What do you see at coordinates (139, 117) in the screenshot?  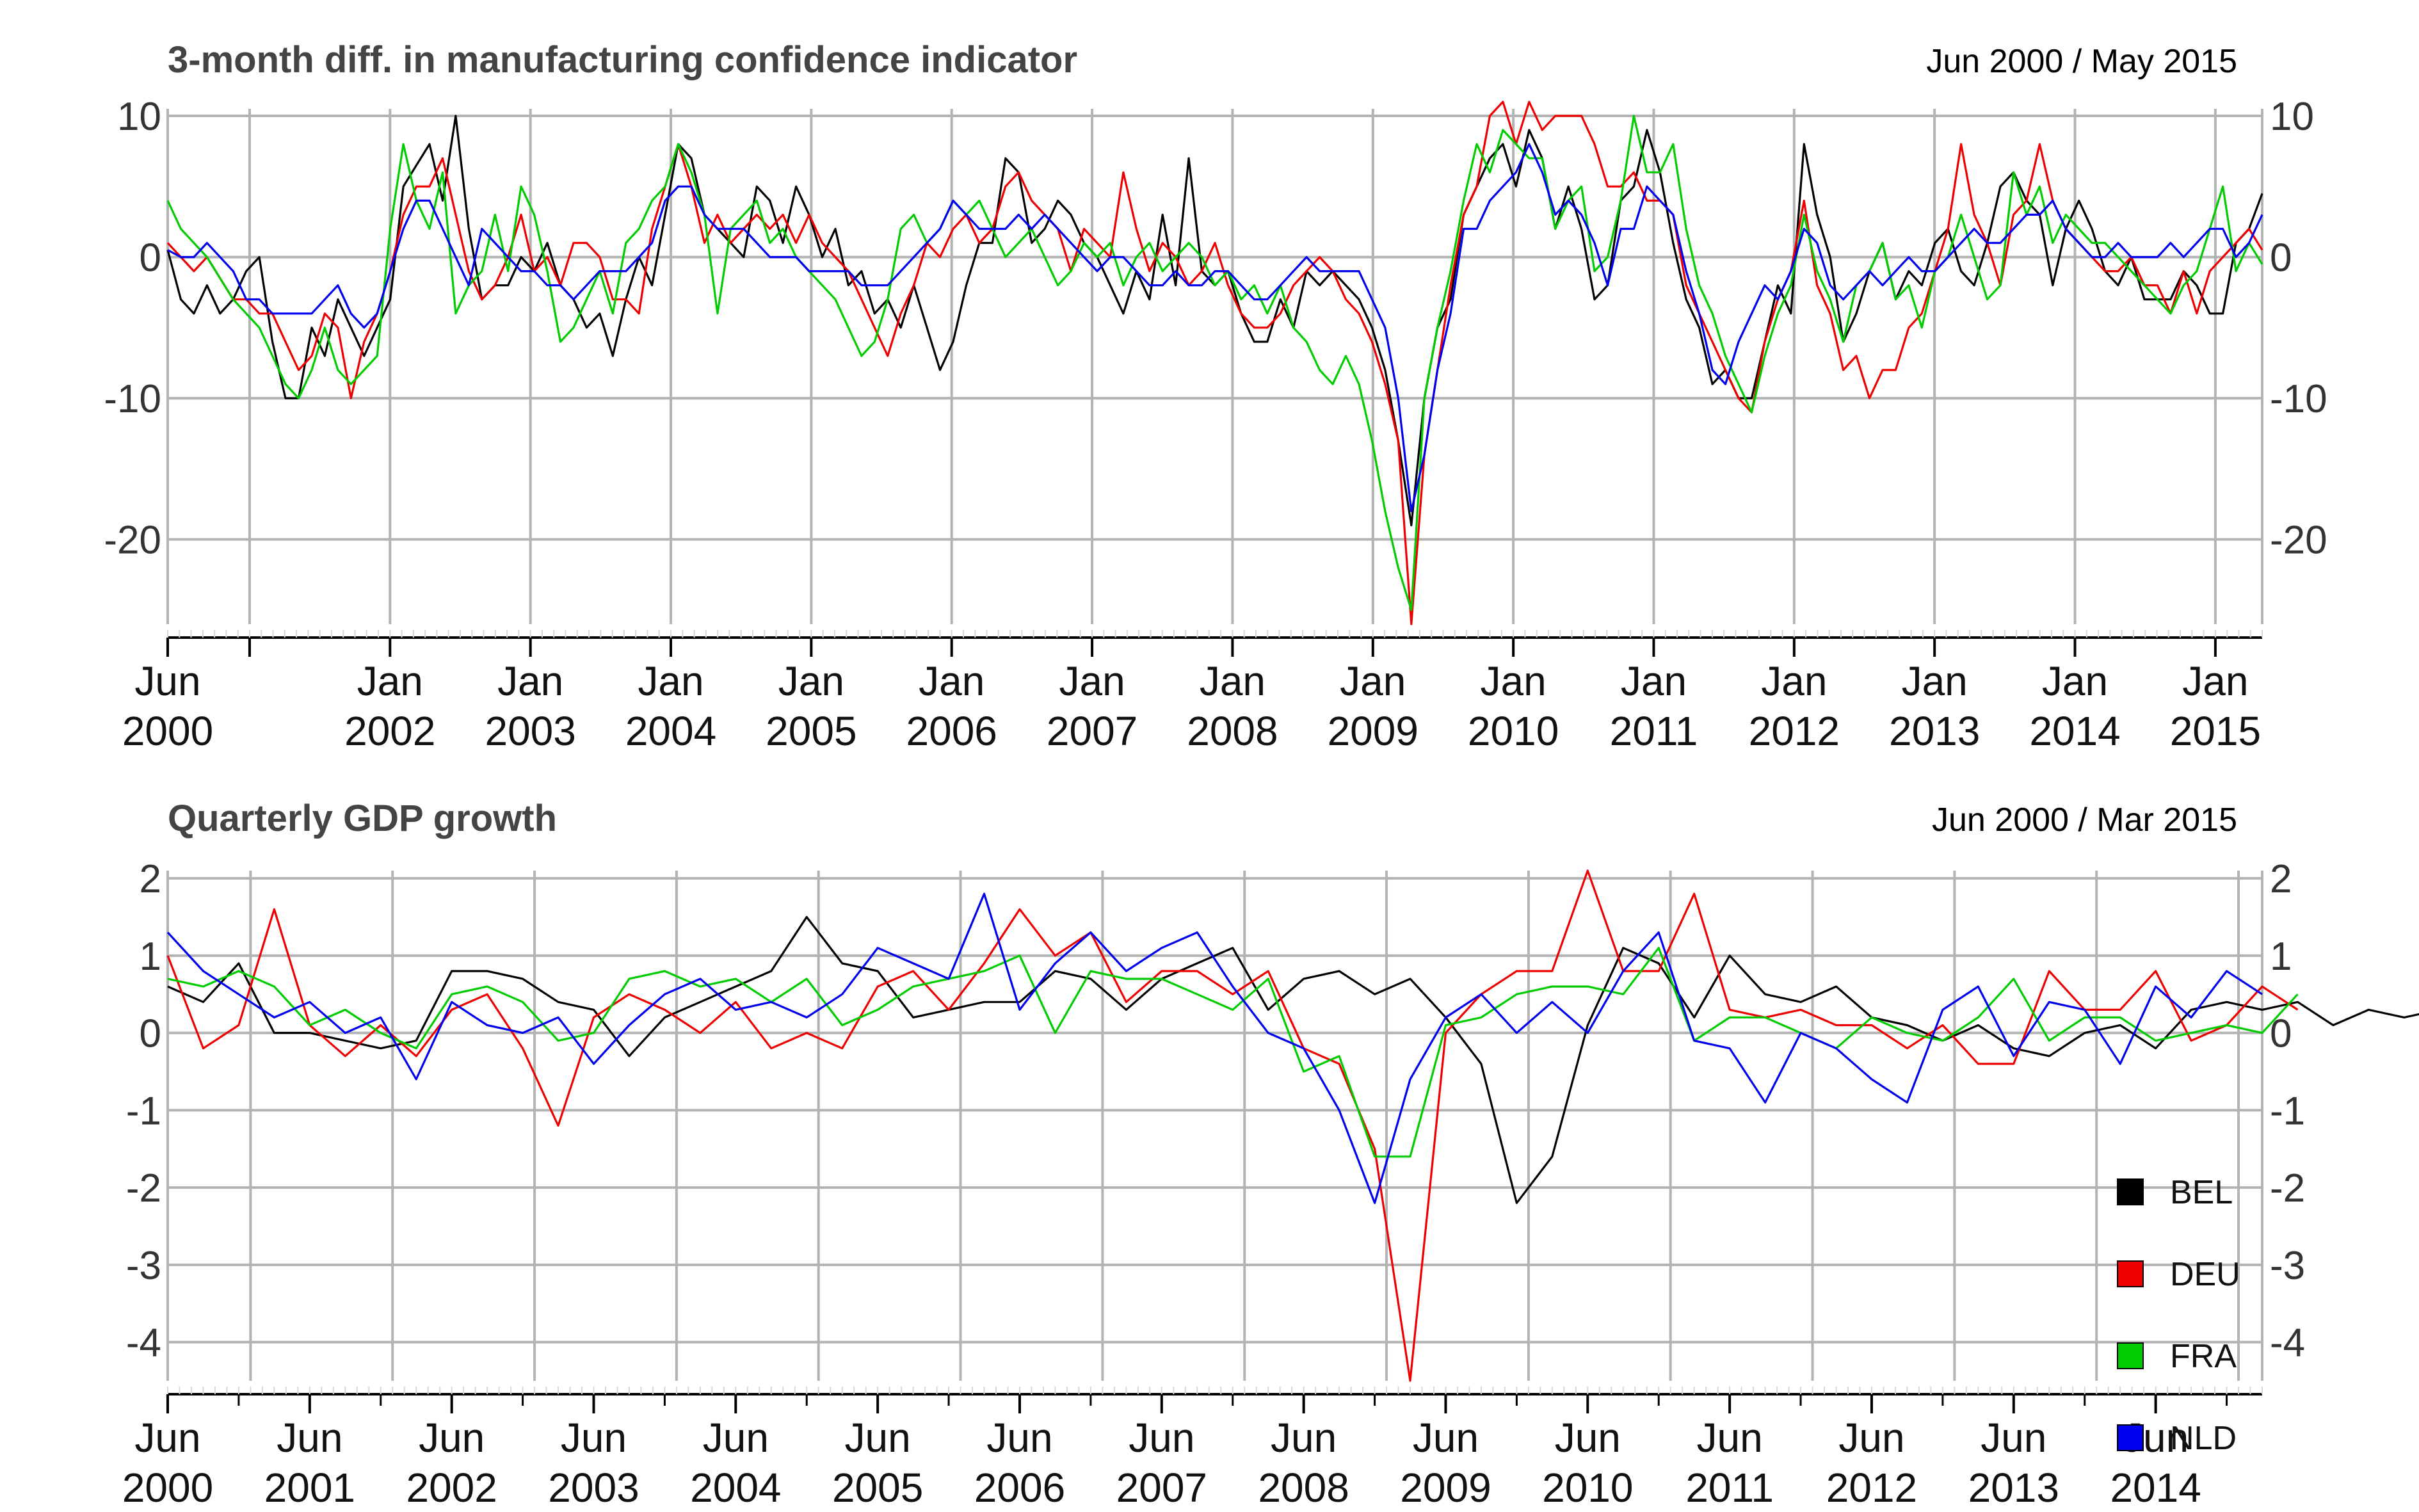 I see `y-tick-label-left: 10` at bounding box center [139, 117].